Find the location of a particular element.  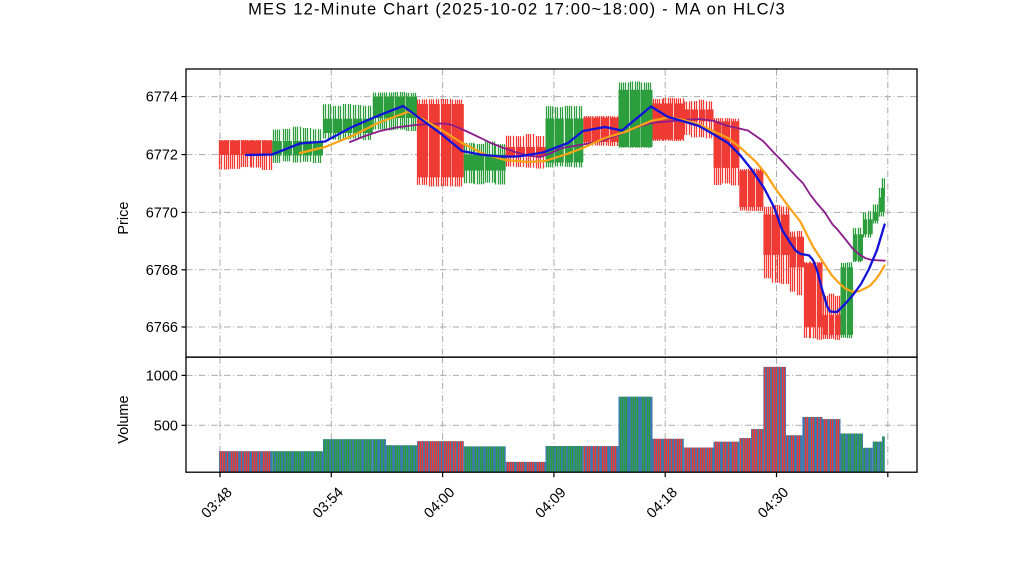

svg-text: Price is located at coordinates (124, 218).